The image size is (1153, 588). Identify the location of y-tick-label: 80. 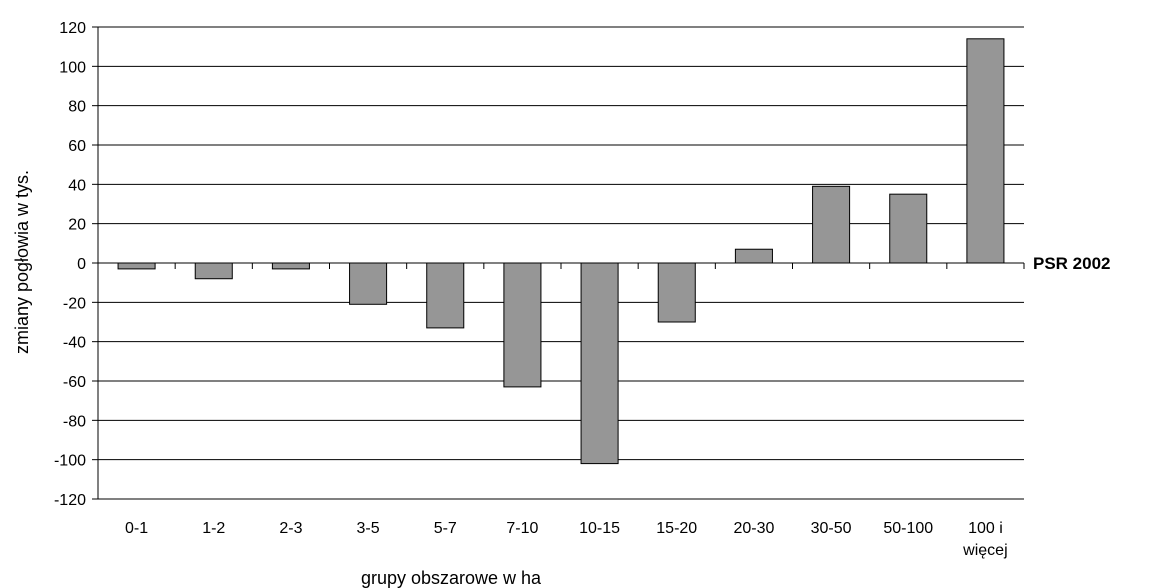
(77, 107).